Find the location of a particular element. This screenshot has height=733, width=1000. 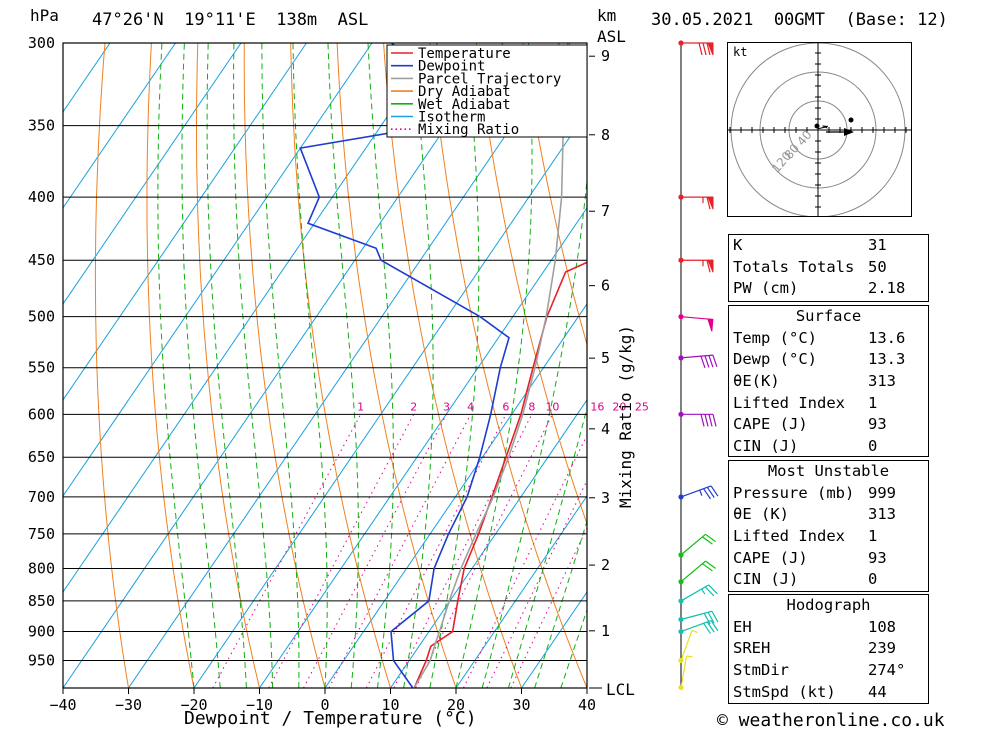

index-value: 13.6 is located at coordinates (887, 337).